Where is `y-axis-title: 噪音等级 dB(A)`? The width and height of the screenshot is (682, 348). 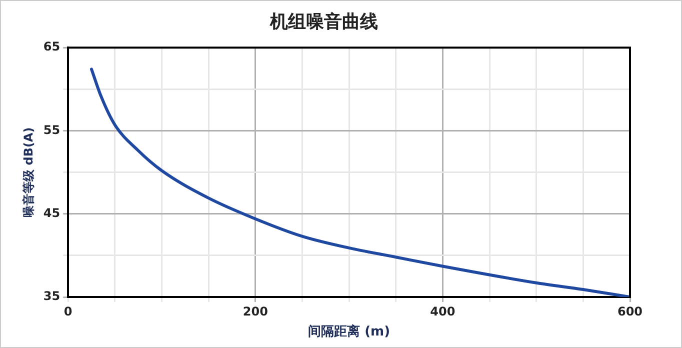
y-axis-title: 噪音等级 dB(A) is located at coordinates (28, 172).